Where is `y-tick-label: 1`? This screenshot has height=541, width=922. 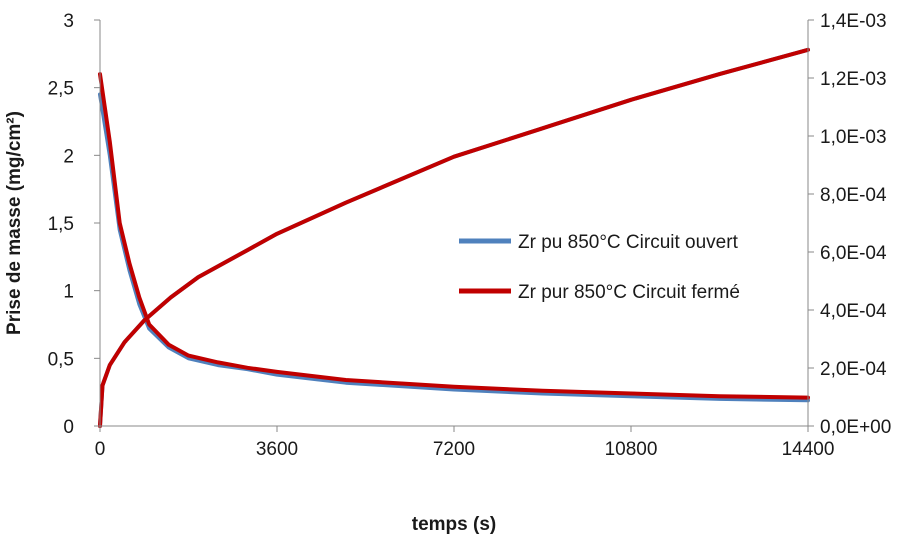 y-tick-label: 1 is located at coordinates (68, 292).